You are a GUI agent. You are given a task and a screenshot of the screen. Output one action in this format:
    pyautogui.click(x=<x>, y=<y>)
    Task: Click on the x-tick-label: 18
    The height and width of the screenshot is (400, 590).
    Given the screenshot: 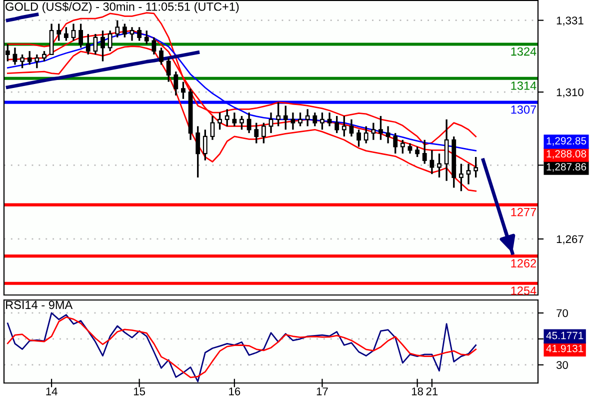 What is the action you would take?
    pyautogui.click(x=417, y=391)
    